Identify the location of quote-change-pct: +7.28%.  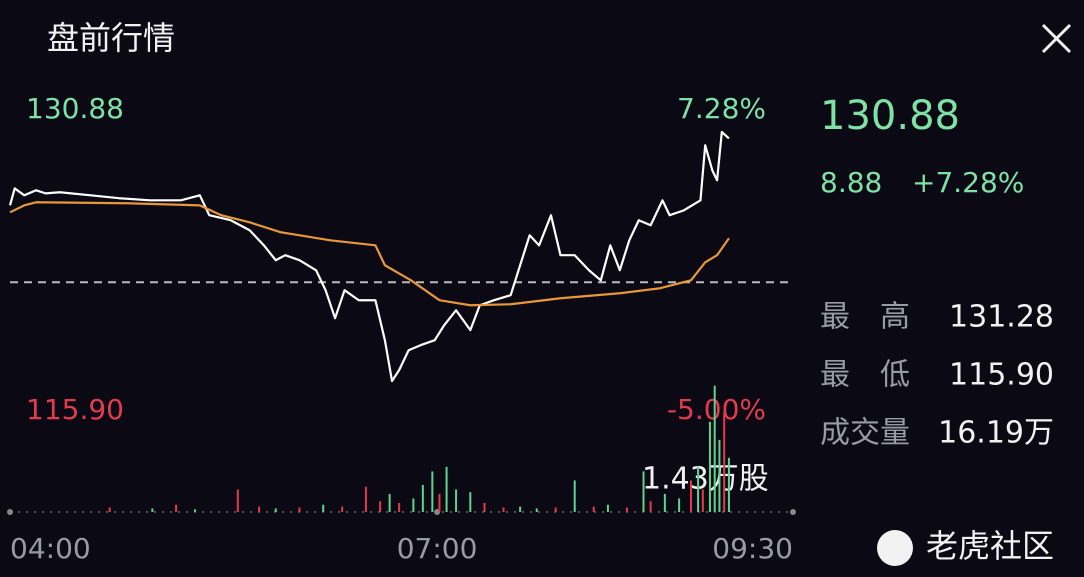
(968, 182).